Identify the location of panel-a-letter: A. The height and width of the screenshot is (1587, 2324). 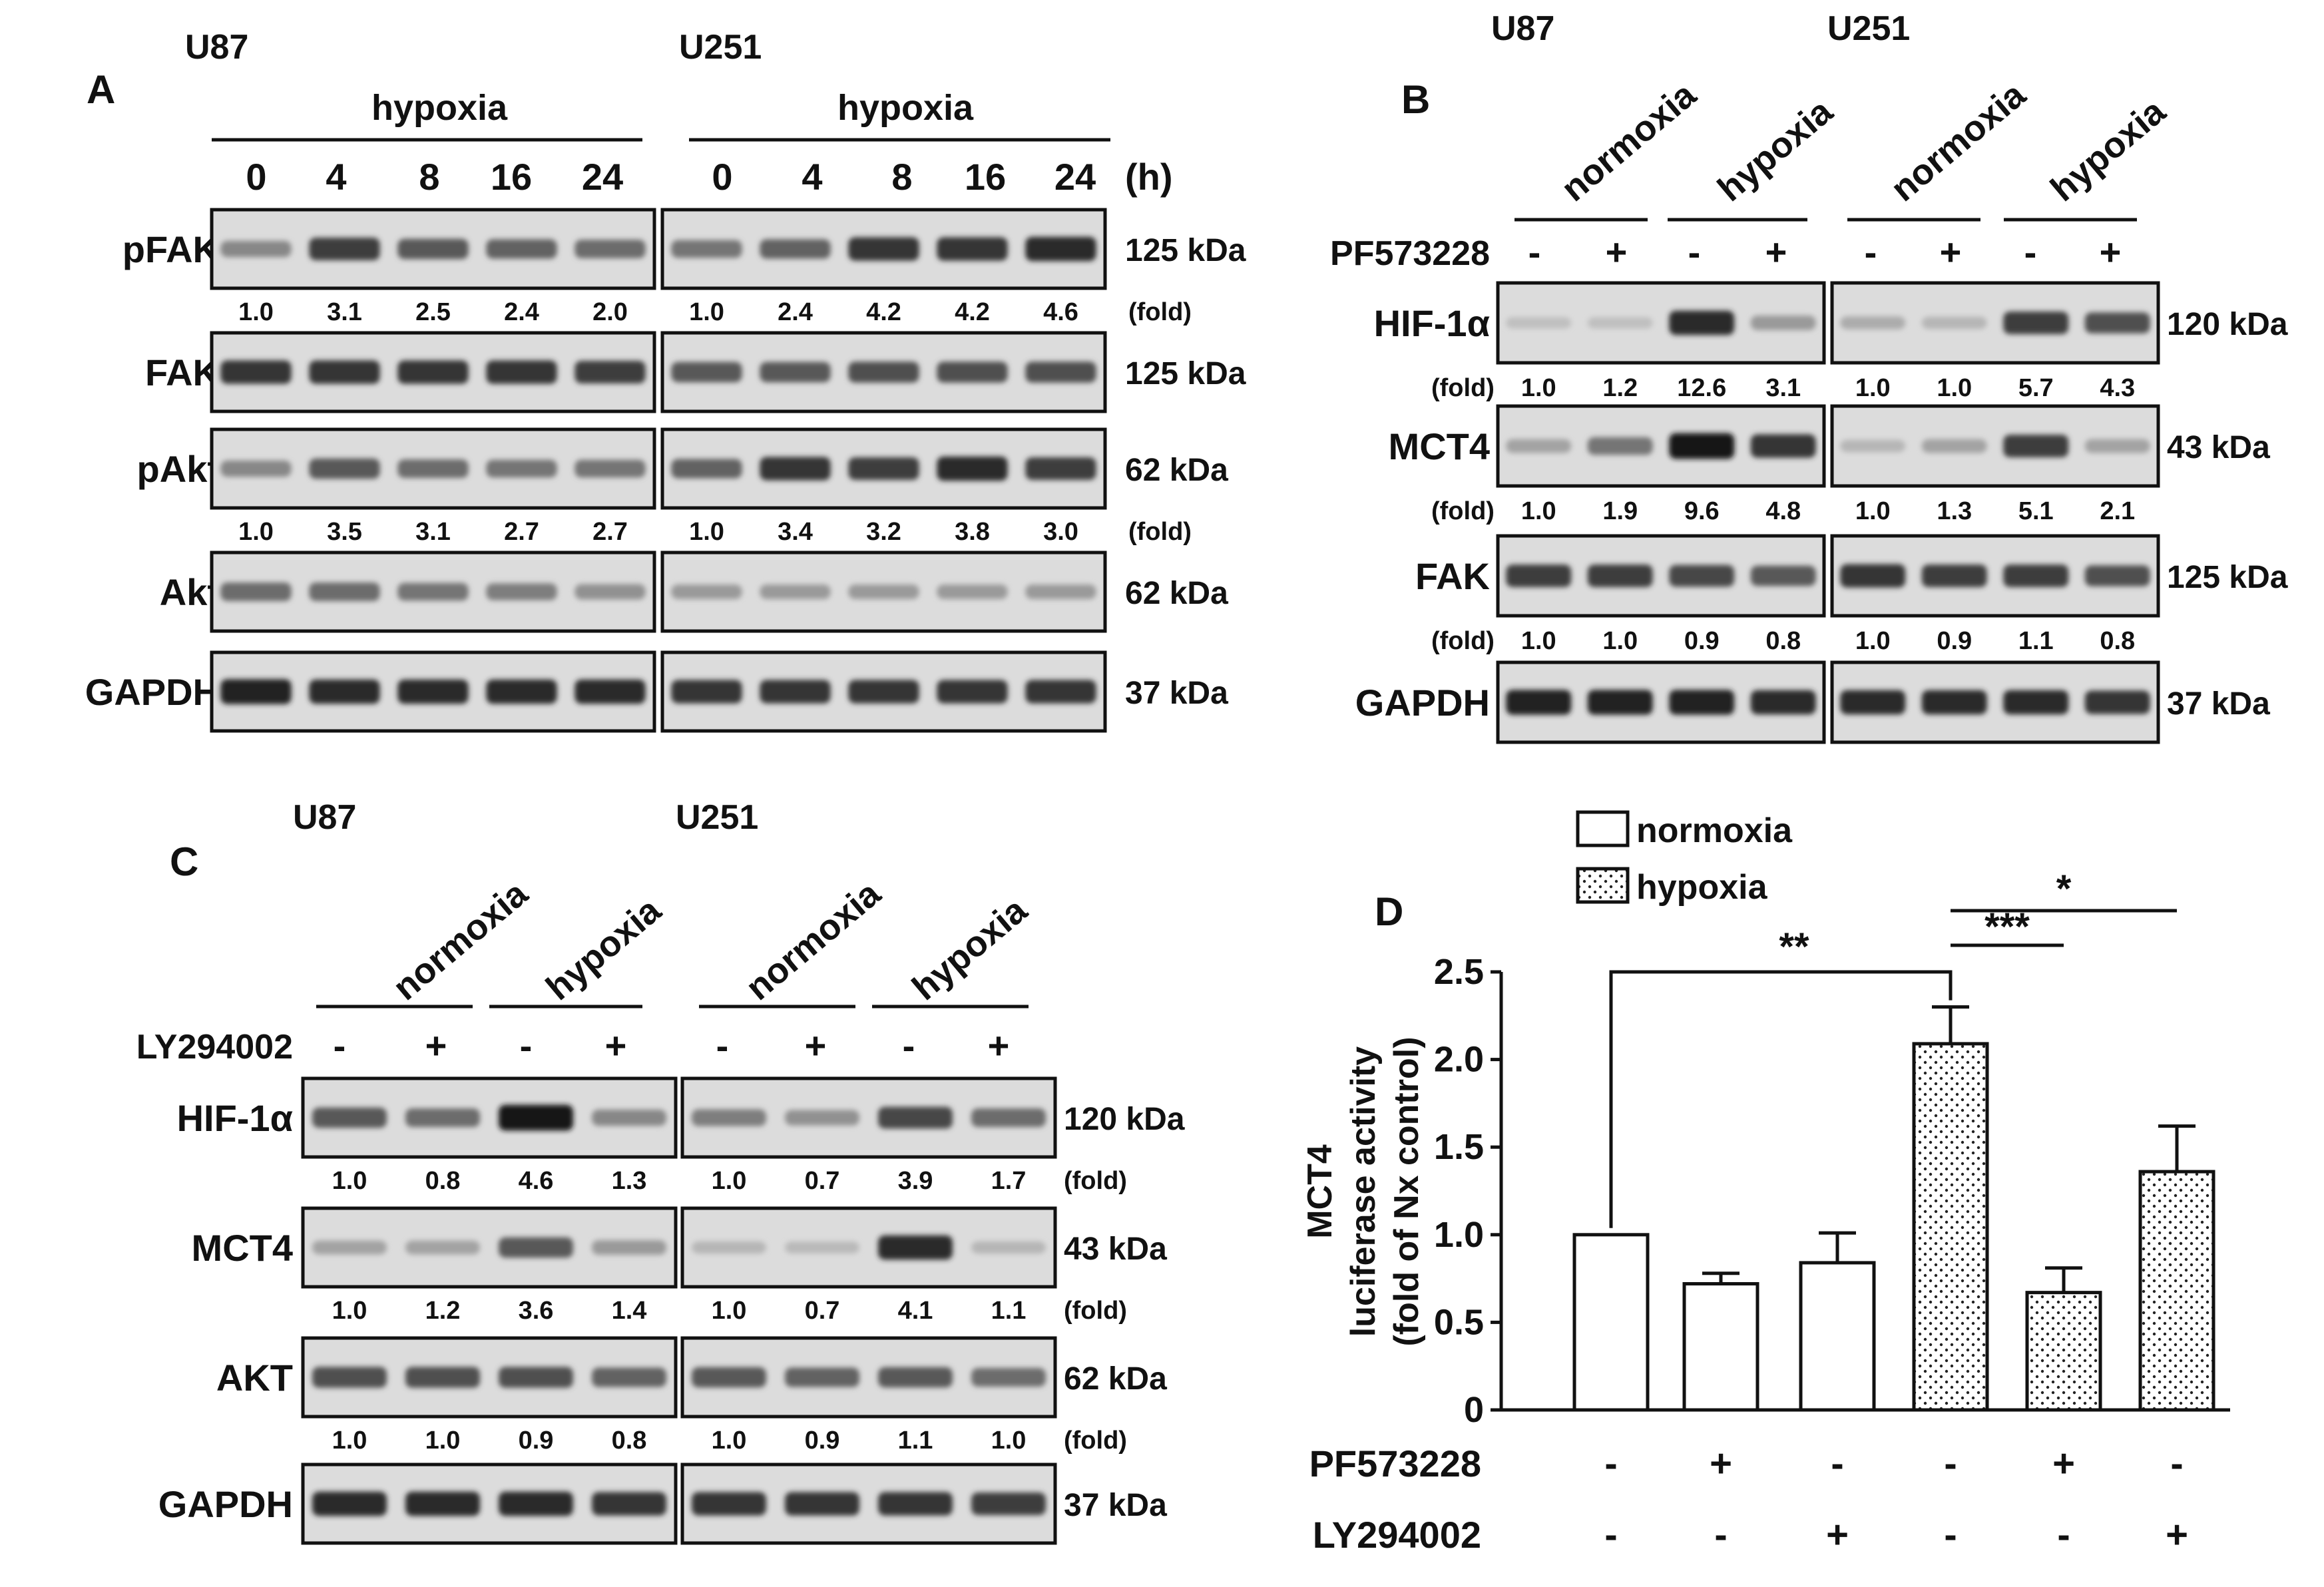
(101, 89).